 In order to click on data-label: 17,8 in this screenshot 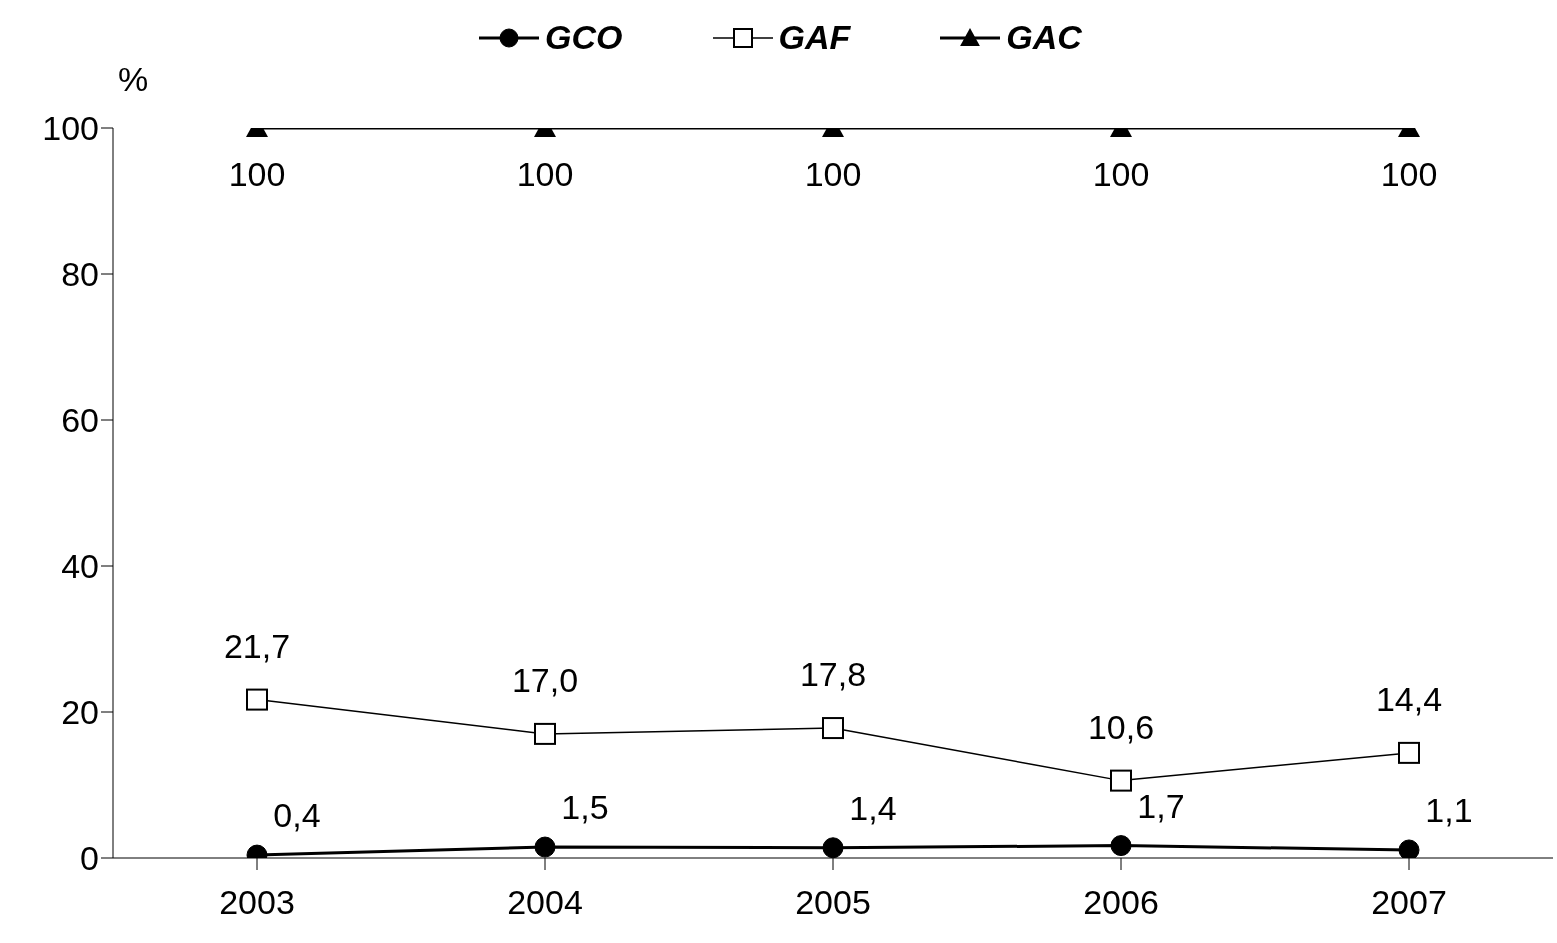, I will do `click(833, 674)`.